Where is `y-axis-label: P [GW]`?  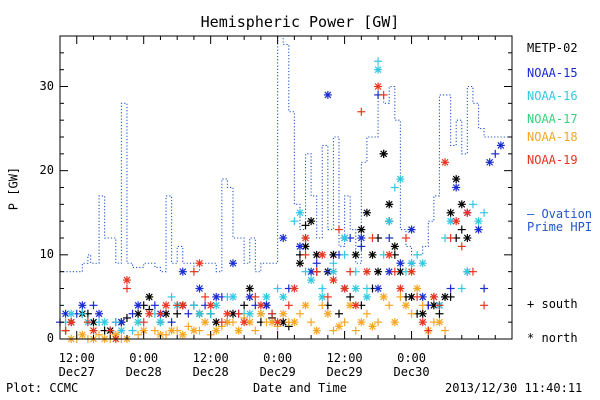 y-axis-label: P [GW] is located at coordinates (13, 188).